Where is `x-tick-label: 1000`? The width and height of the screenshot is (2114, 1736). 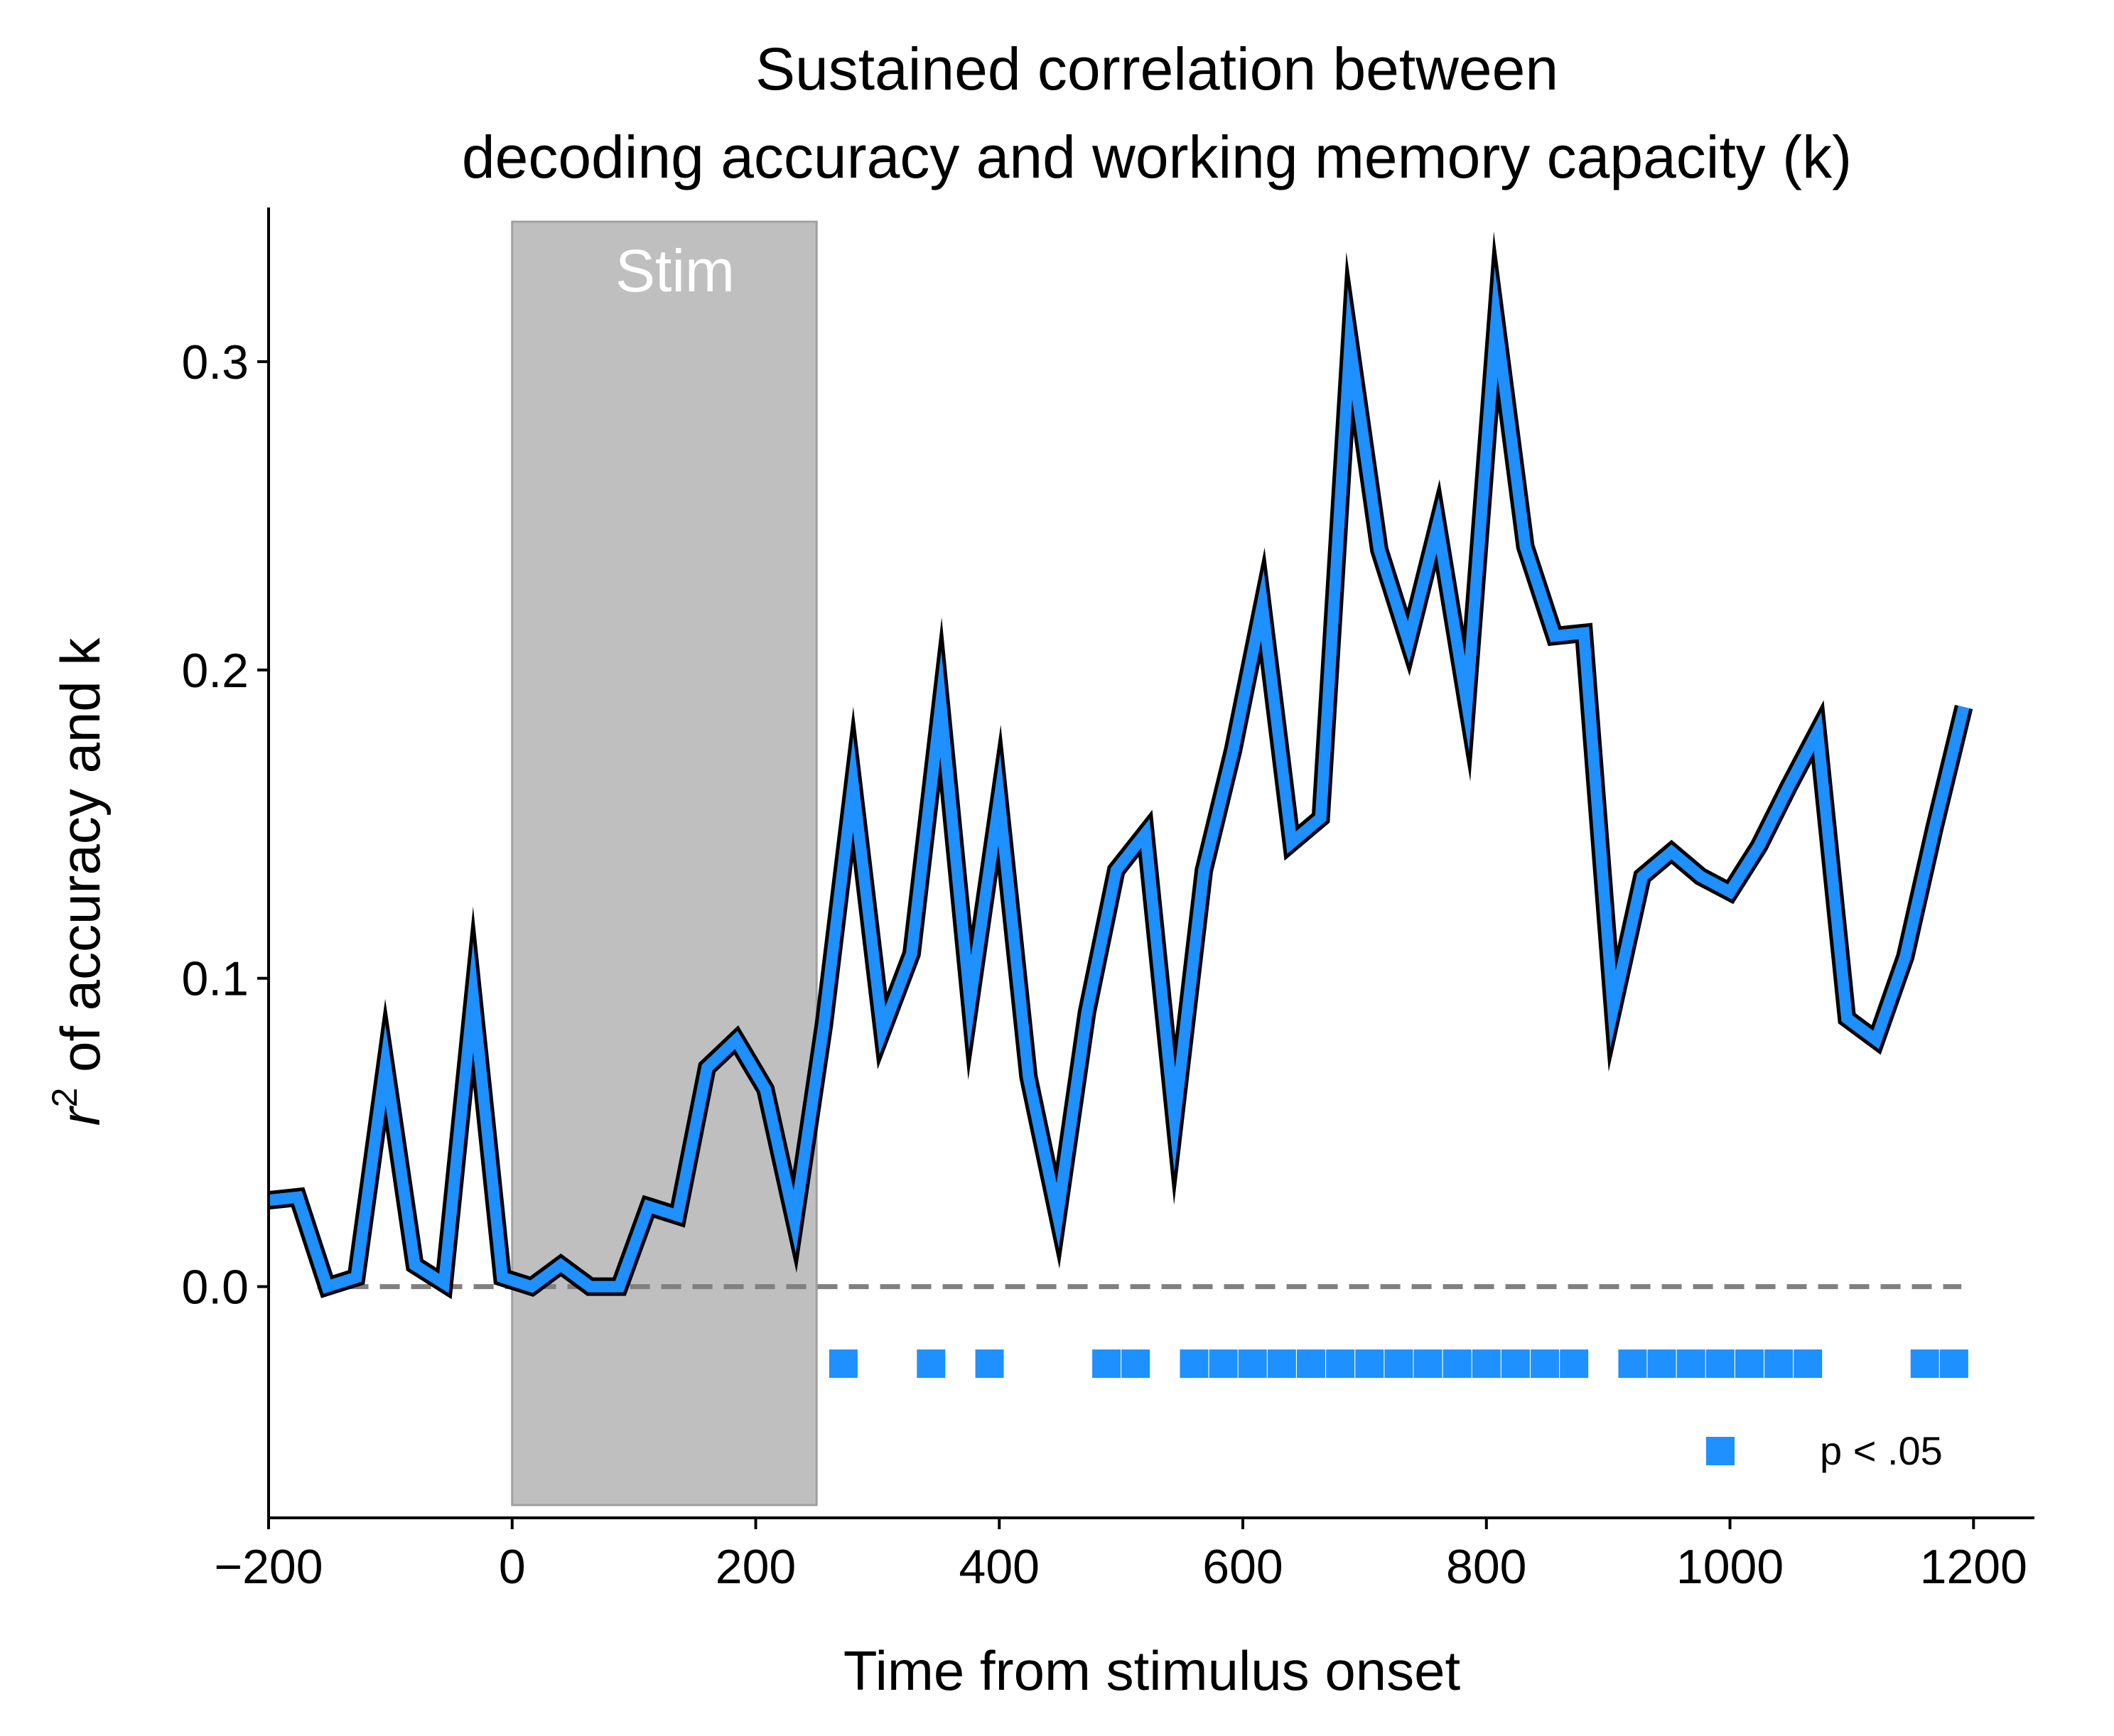 x-tick-label: 1000 is located at coordinates (1730, 1567).